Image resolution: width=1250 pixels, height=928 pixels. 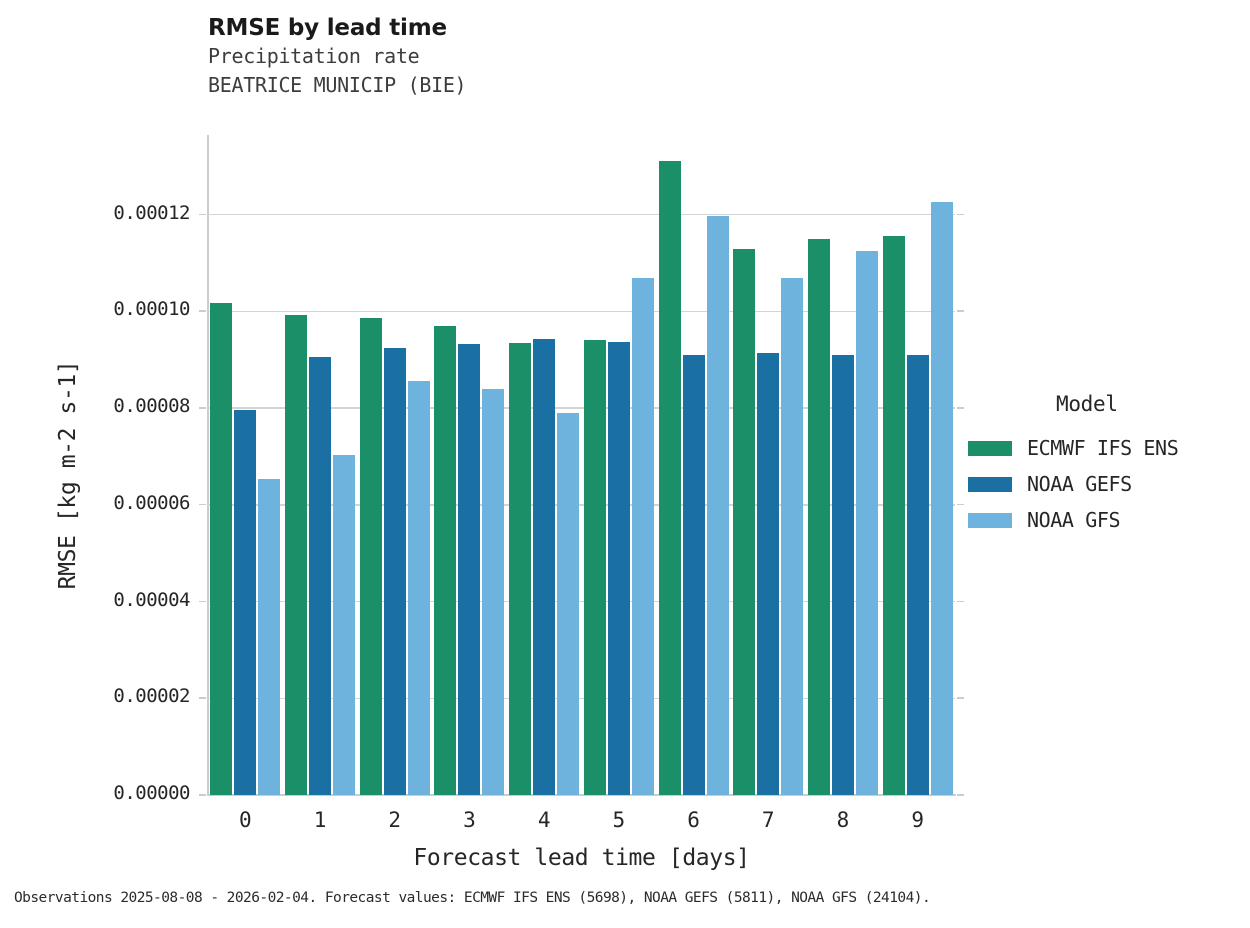 What do you see at coordinates (151, 502) in the screenshot?
I see `y-tick-label: 0.00006` at bounding box center [151, 502].